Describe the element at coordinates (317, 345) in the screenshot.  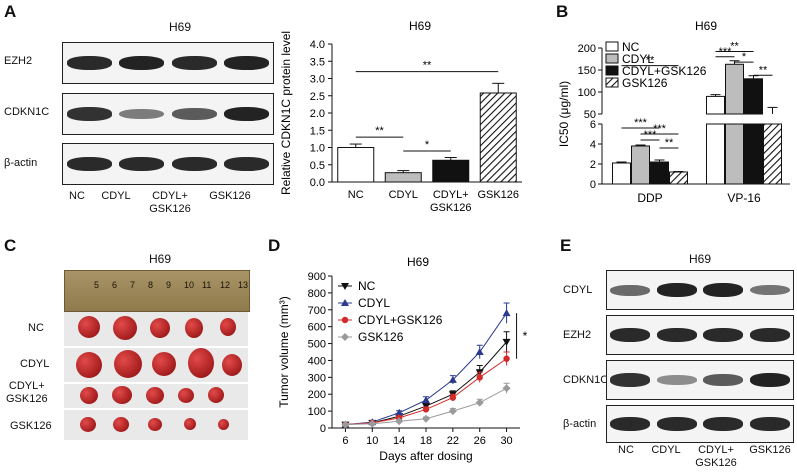
I see `chart-d-ytick-label: 500` at that location.